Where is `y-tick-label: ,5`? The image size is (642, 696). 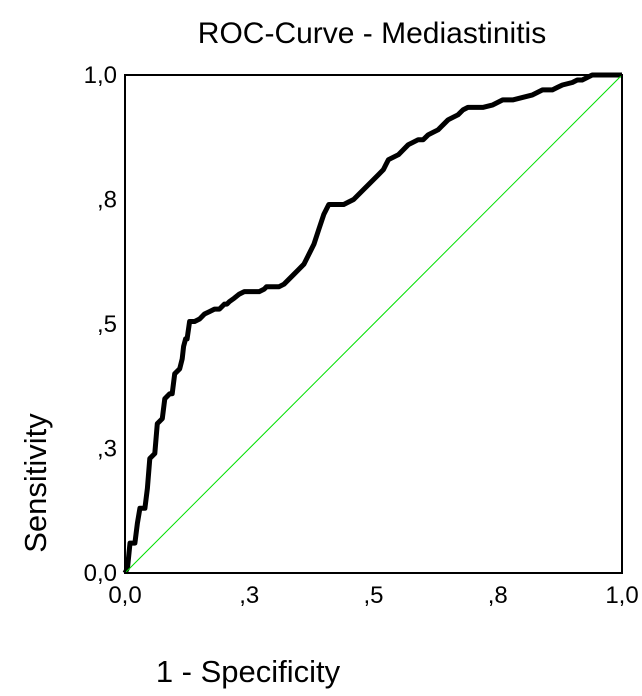 y-tick-label: ,5 is located at coordinates (107, 324).